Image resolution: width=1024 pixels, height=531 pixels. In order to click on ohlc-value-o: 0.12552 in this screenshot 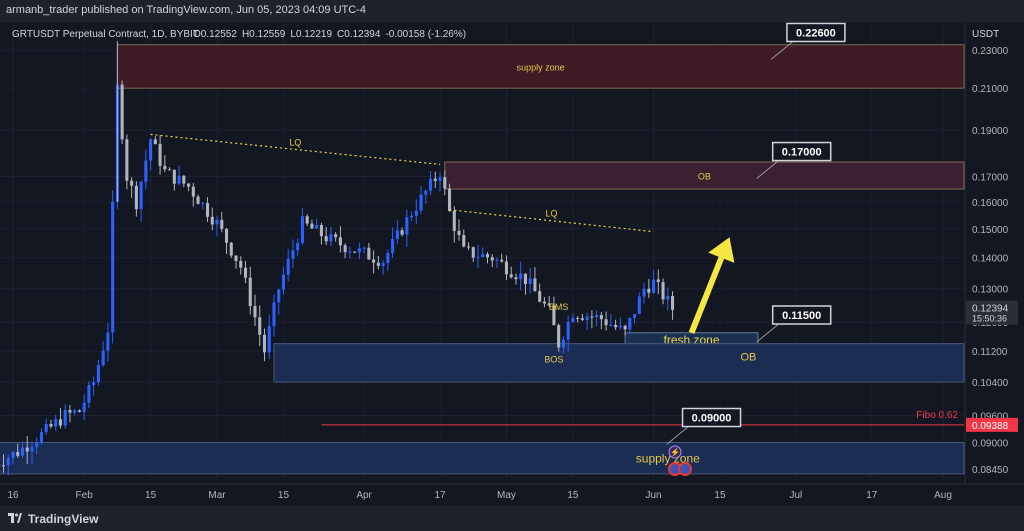, I will do `click(219, 34)`.